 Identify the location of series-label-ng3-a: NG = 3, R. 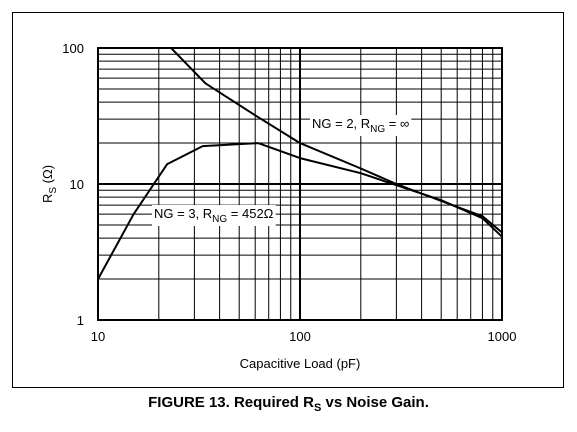
(183, 213).